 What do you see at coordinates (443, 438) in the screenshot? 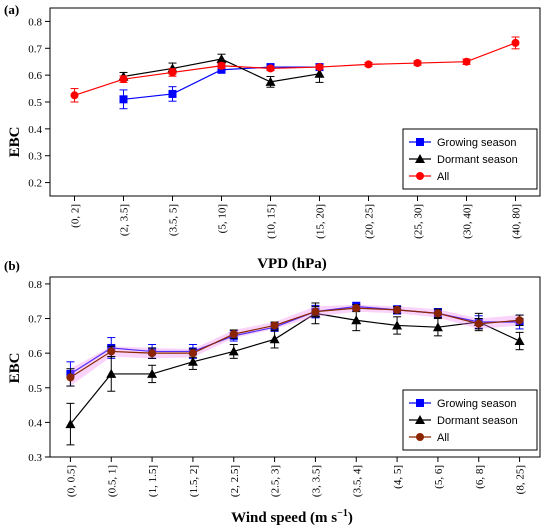
I see `legend-label-b: All` at bounding box center [443, 438].